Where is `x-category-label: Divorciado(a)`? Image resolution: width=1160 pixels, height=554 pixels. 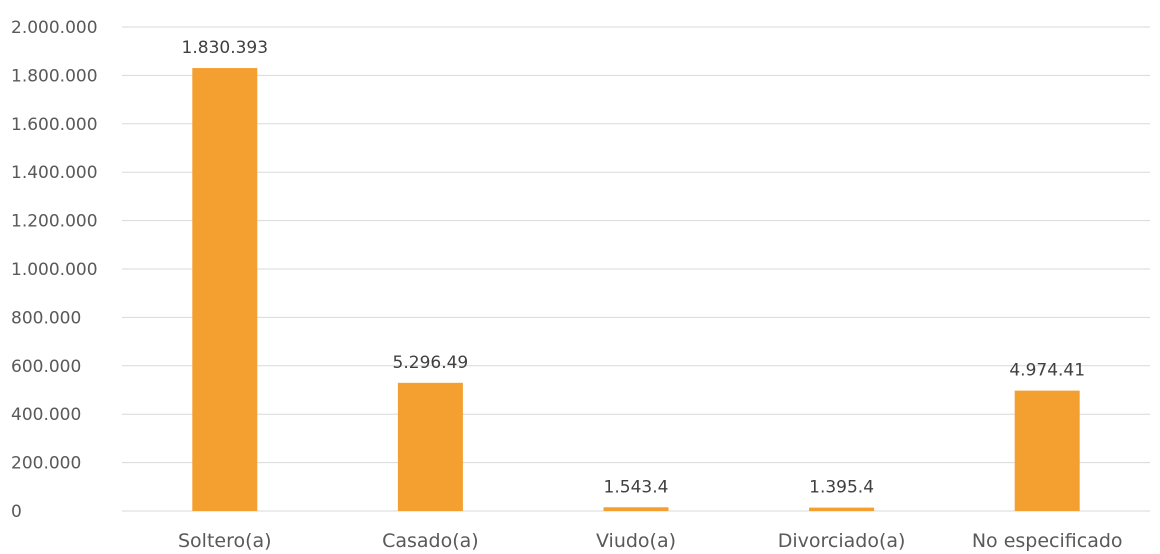 x-category-label: Divorciado(a) is located at coordinates (842, 541).